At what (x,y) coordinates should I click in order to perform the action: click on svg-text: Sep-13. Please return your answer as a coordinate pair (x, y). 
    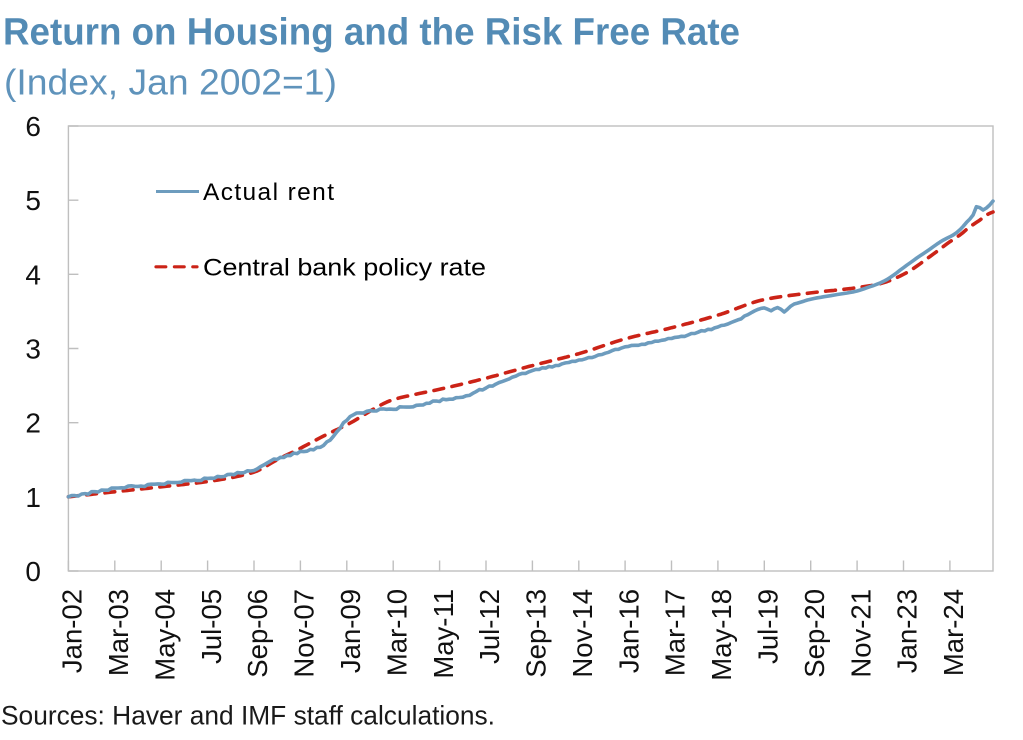
    Looking at the image, I should click on (536, 633).